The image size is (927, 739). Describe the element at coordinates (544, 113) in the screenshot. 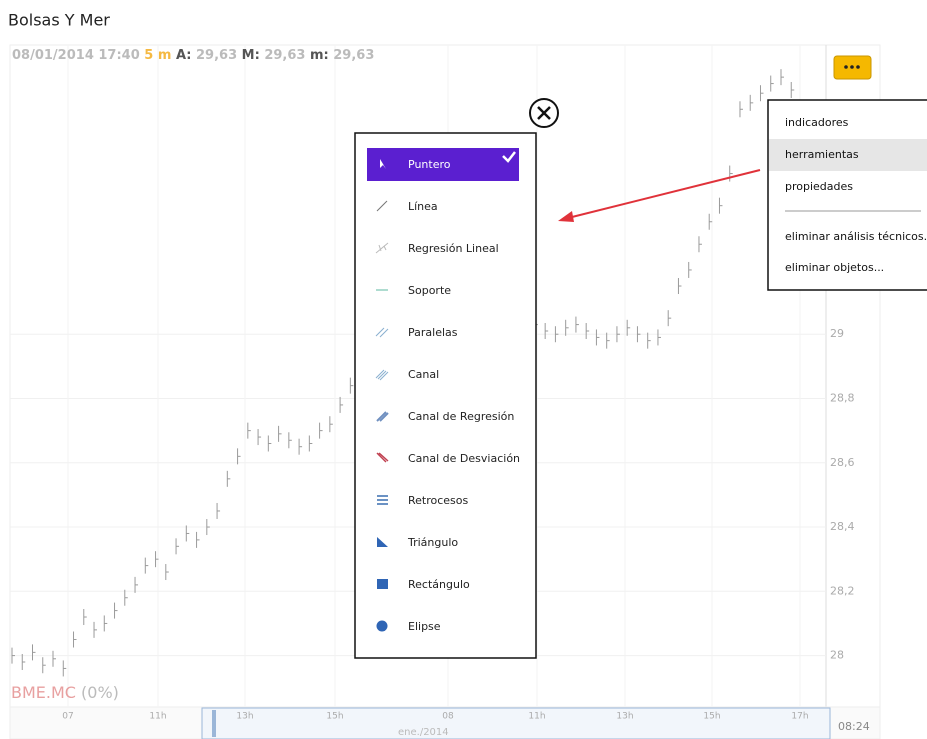

I see `close-x` at that location.